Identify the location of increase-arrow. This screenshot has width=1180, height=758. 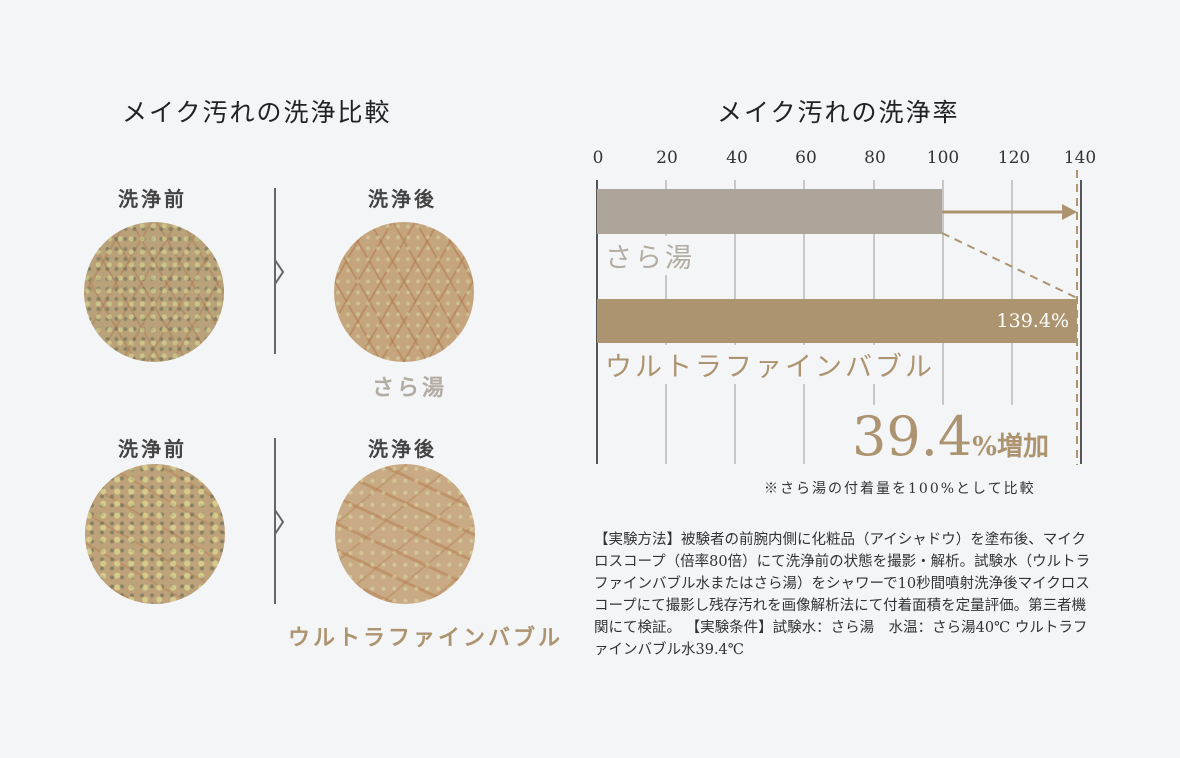
(1009, 317).